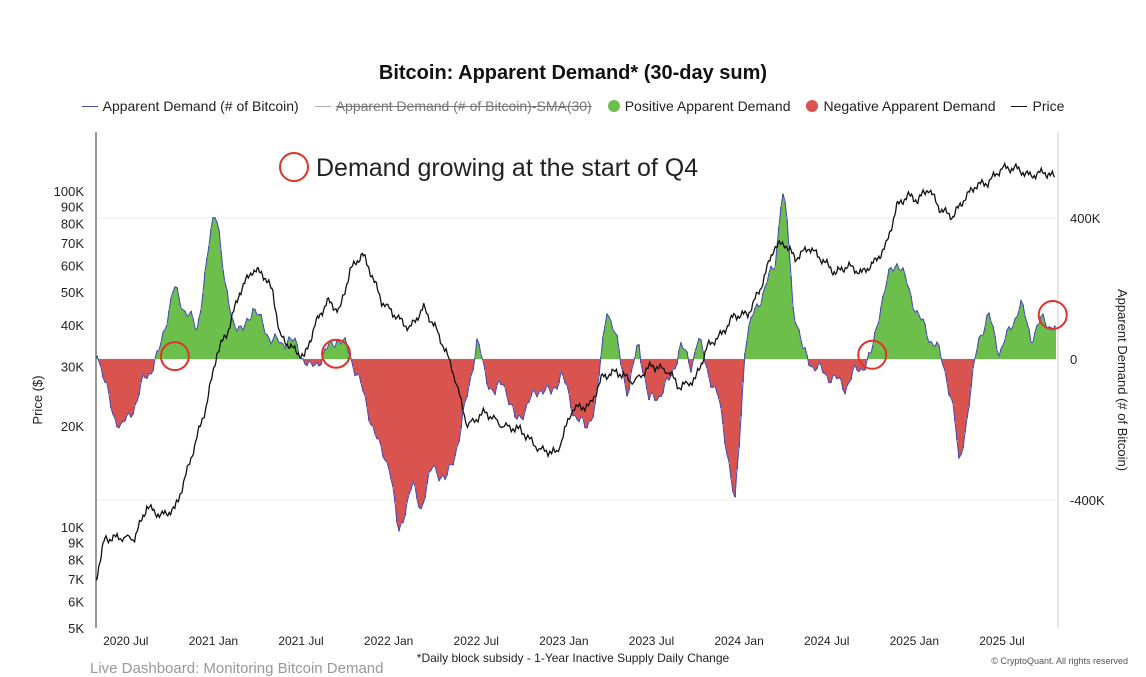 The height and width of the screenshot is (677, 1146). I want to click on price-tick-label: 7K, so click(76, 579).